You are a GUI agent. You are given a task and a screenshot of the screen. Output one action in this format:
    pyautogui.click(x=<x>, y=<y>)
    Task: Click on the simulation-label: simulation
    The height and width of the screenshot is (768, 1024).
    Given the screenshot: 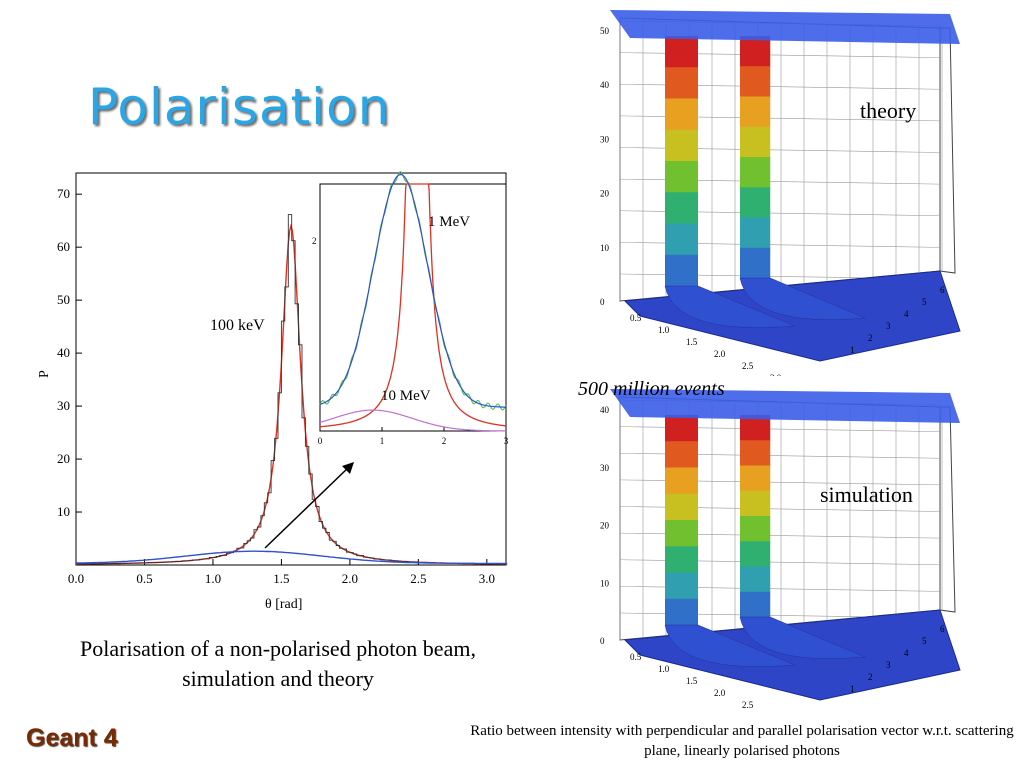 What is the action you would take?
    pyautogui.click(x=866, y=494)
    